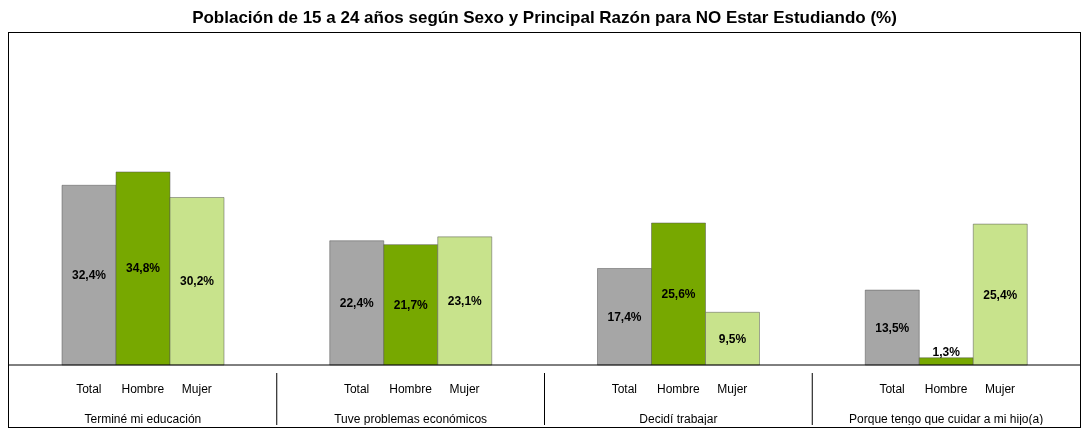 The height and width of the screenshot is (448, 1089). What do you see at coordinates (624, 316) in the screenshot?
I see `data-label: 17,4%` at bounding box center [624, 316].